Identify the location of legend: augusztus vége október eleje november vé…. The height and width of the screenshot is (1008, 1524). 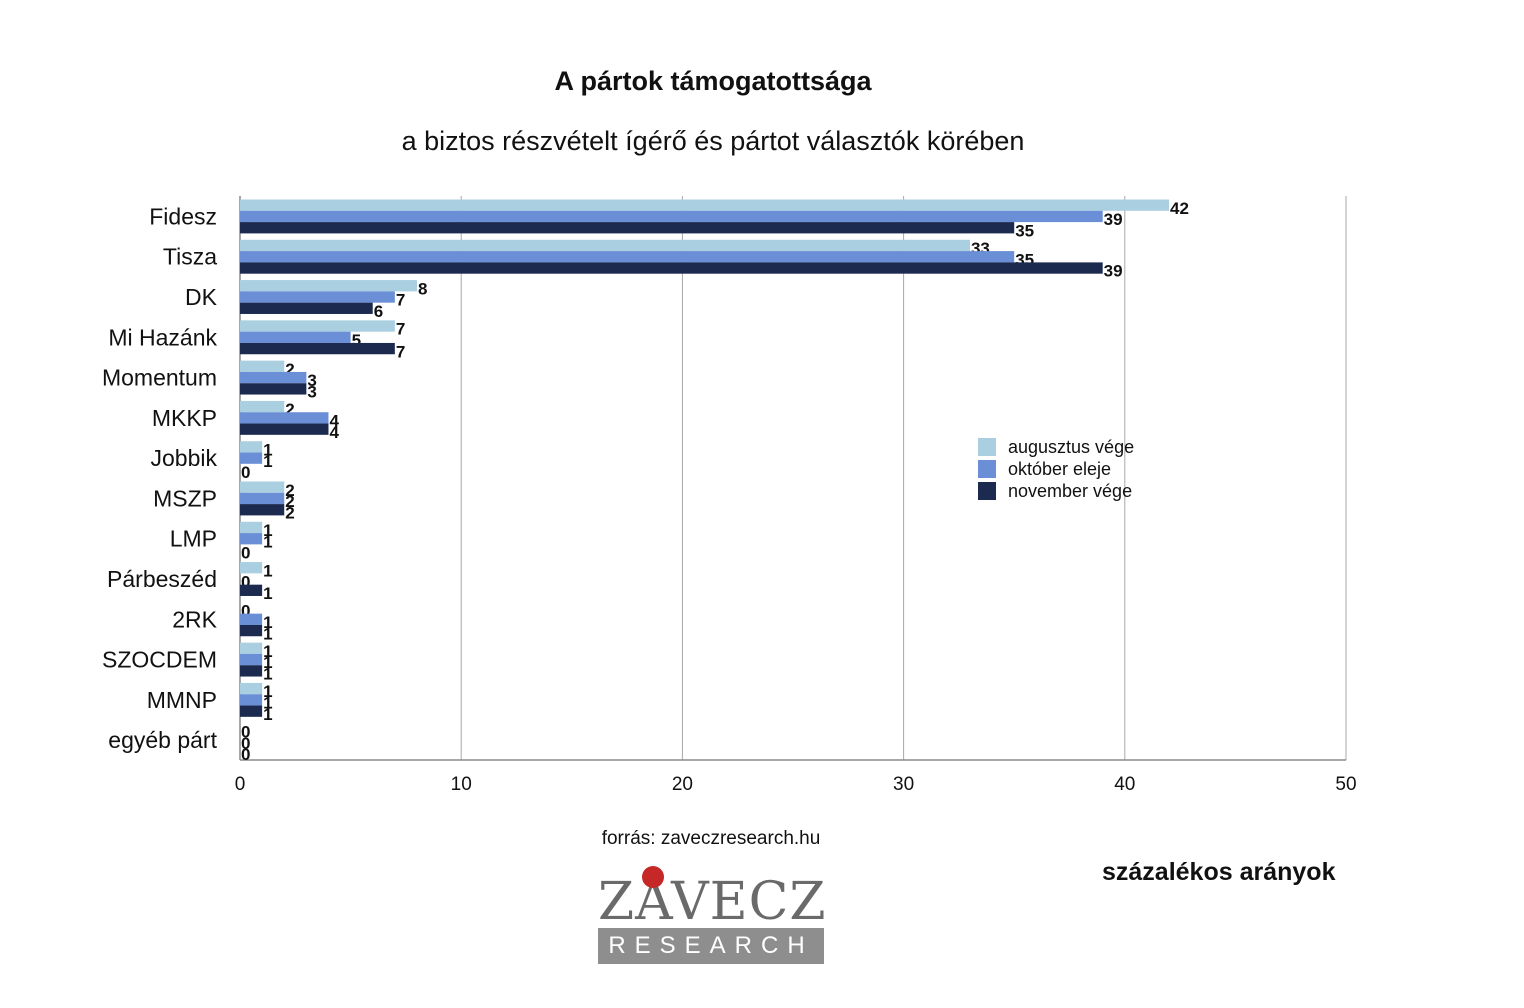
(1056, 469).